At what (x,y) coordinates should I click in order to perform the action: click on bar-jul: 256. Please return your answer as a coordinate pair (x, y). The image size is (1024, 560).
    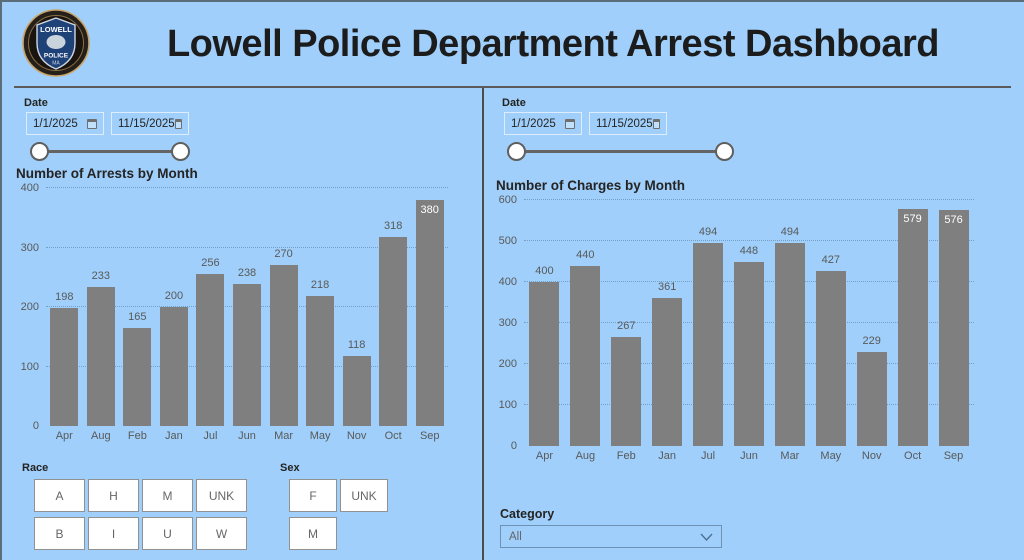
    Looking at the image, I should click on (210, 341).